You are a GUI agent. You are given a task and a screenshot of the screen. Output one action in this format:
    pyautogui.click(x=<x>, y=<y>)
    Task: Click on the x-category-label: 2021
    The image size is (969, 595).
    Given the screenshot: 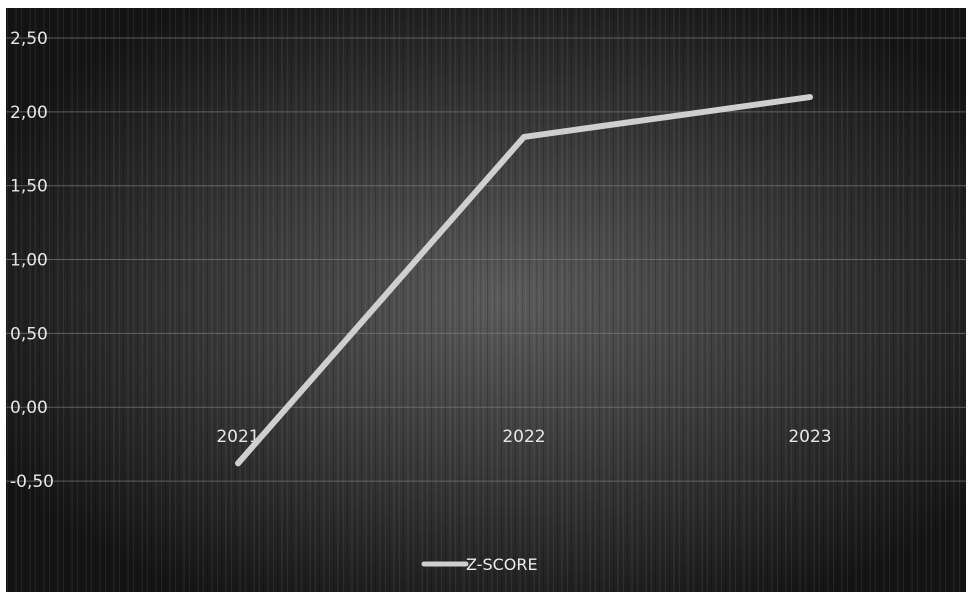 What is the action you would take?
    pyautogui.click(x=237, y=437)
    